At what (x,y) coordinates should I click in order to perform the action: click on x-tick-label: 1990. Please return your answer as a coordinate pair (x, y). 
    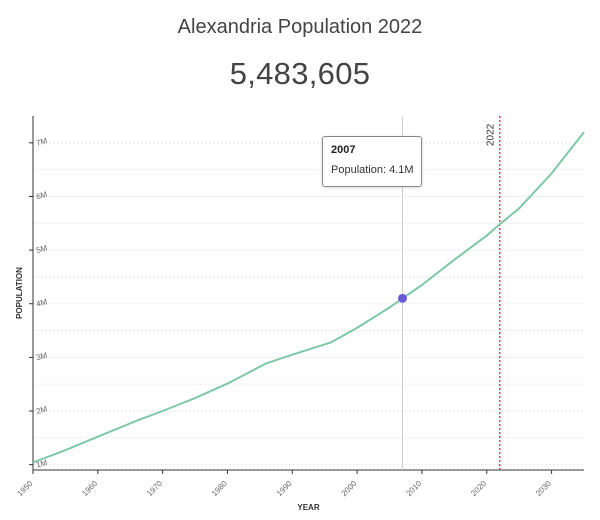
    Looking at the image, I should click on (284, 488).